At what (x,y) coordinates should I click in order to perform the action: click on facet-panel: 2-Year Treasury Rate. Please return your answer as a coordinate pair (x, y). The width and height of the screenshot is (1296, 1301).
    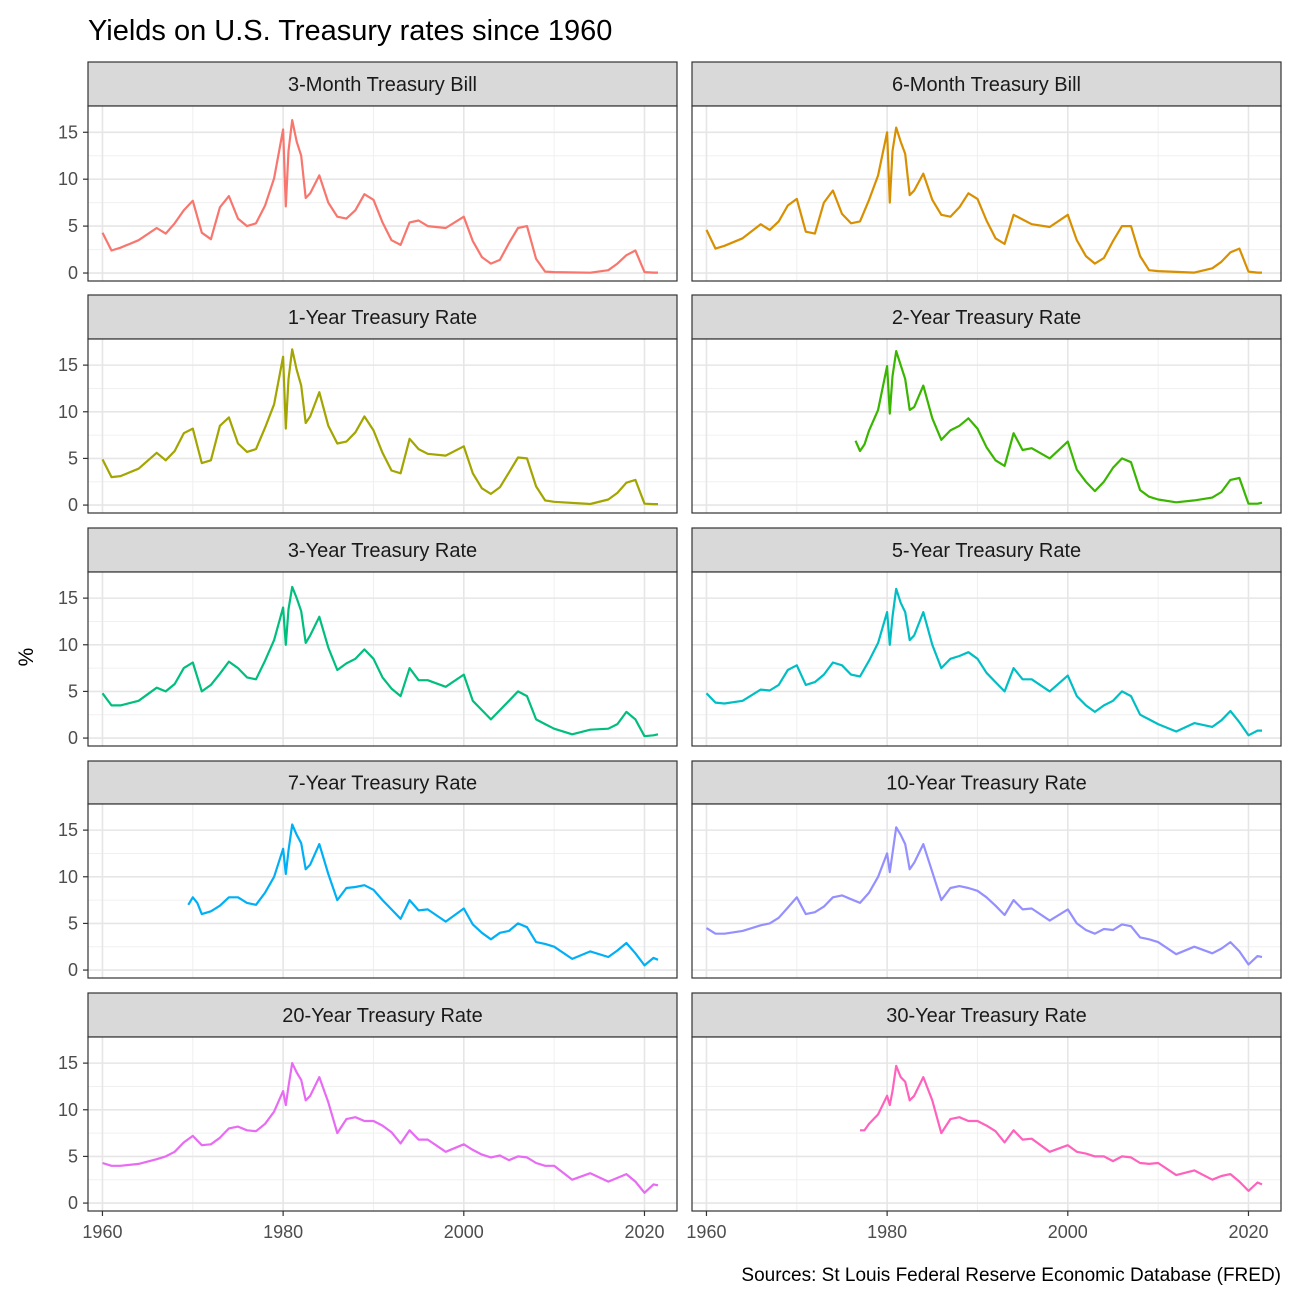
    Looking at the image, I should click on (986, 404).